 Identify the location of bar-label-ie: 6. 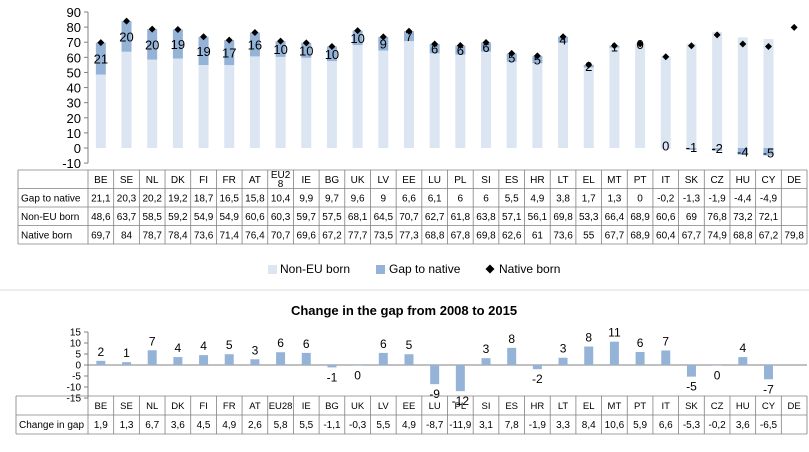
(306, 344).